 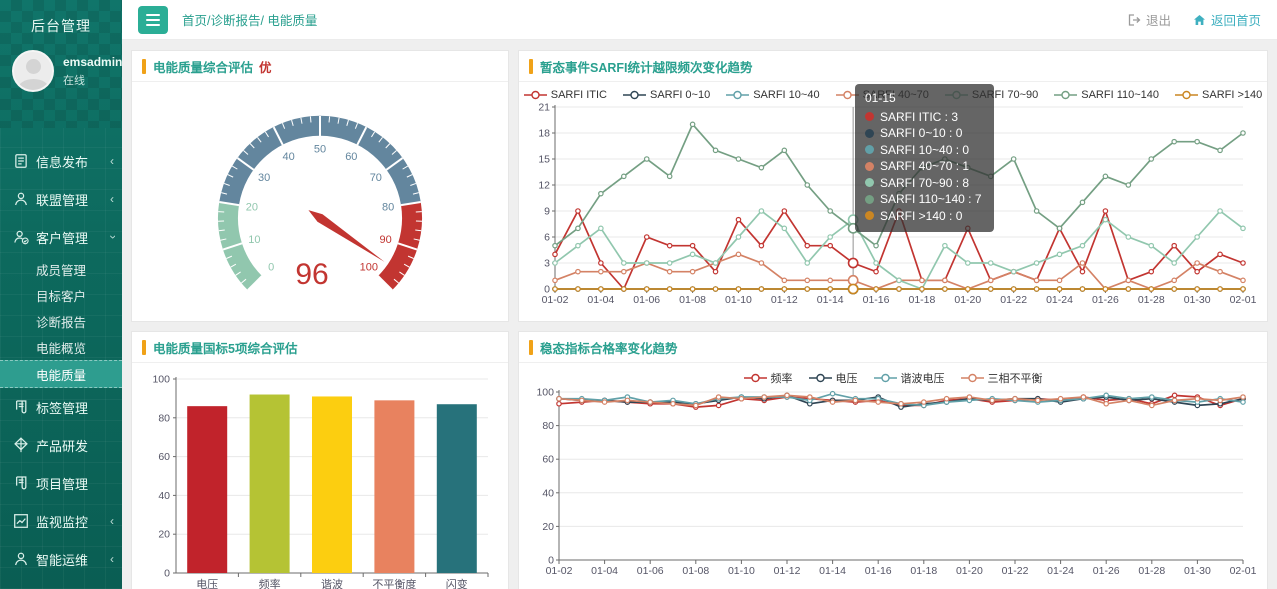 I want to click on logout-icon, so click(x=1134, y=19).